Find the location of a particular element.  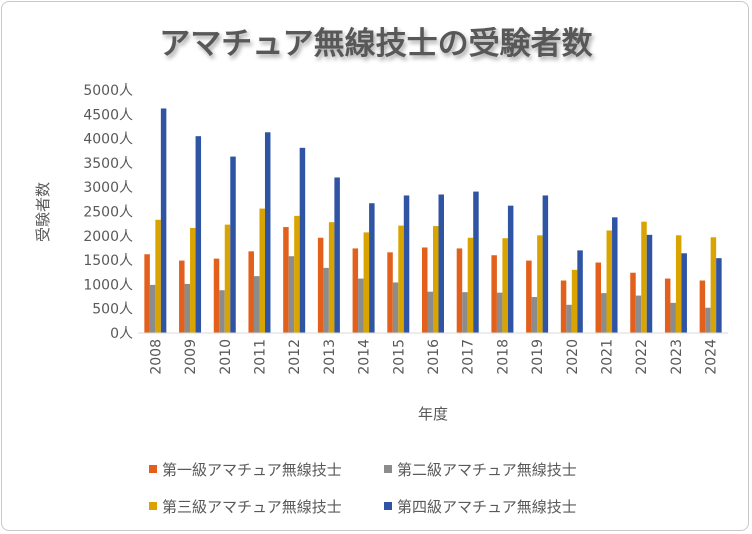

x-tick-label: 2014 is located at coordinates (365, 357).